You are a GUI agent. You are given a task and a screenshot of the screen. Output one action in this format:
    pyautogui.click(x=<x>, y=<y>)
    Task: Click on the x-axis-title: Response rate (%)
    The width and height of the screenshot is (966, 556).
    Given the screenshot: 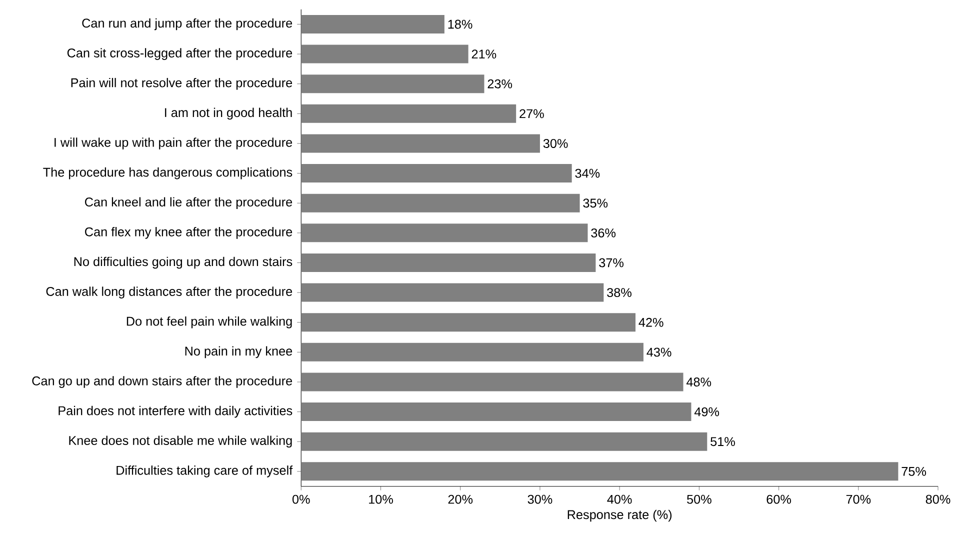 What is the action you would take?
    pyautogui.click(x=620, y=516)
    